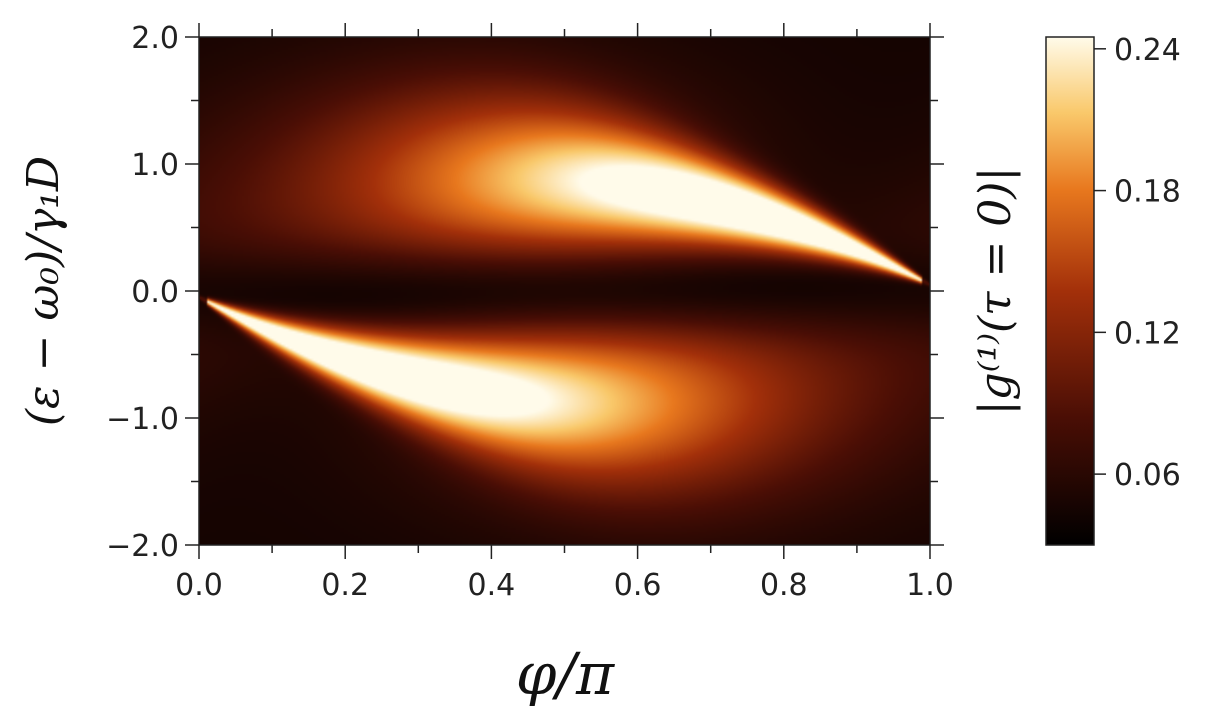  Describe the element at coordinates (1147, 475) in the screenshot. I see `colorbar-tick-label: 0.06` at that location.